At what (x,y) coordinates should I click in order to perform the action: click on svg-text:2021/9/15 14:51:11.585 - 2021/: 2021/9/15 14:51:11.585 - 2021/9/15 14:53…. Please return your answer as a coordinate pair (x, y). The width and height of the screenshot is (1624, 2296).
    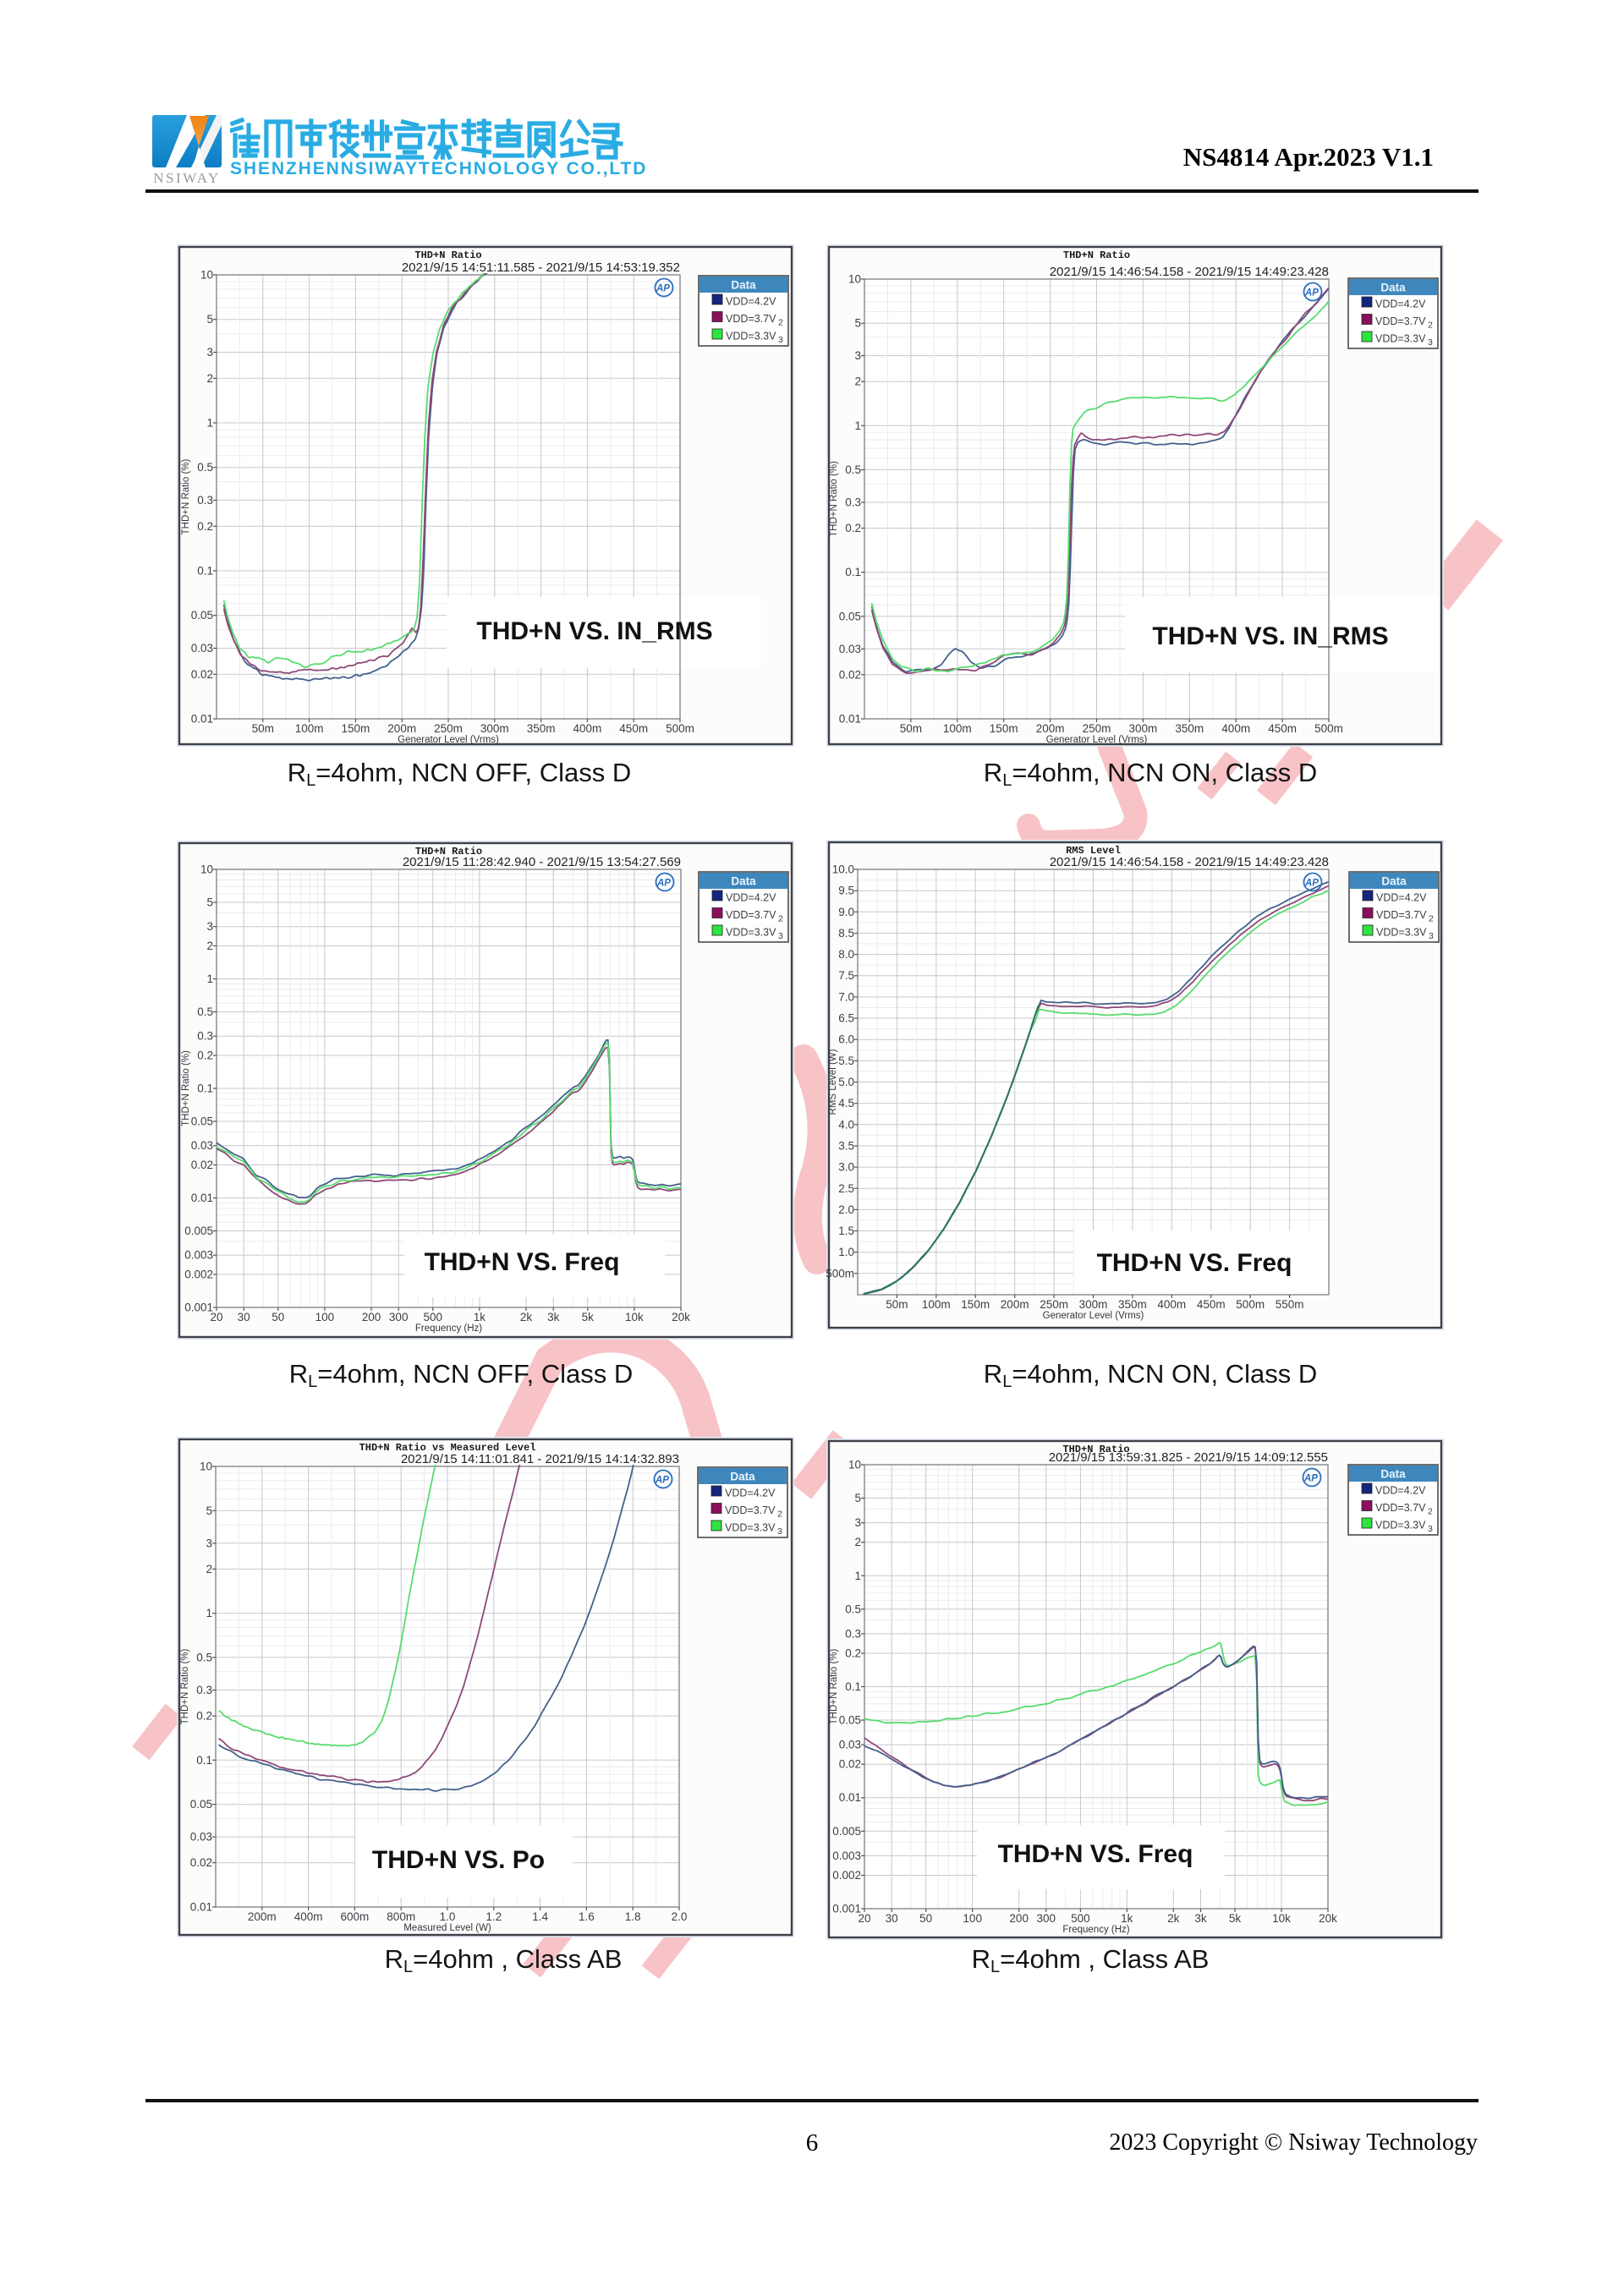
    Looking at the image, I should click on (541, 267).